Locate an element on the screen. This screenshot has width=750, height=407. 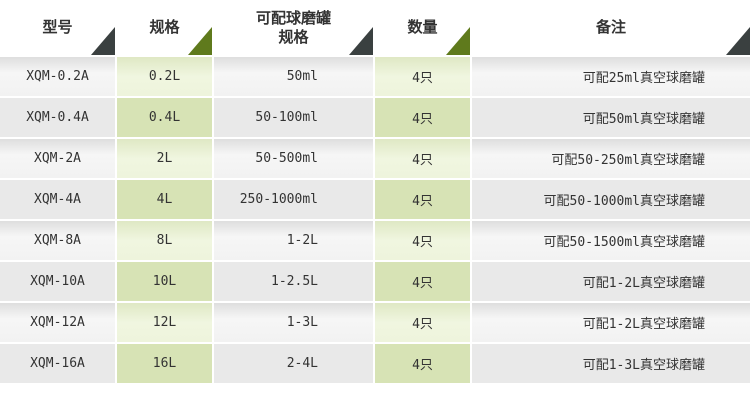
header-jar-spec: 可配球磨罐规格 is located at coordinates (293, 27).